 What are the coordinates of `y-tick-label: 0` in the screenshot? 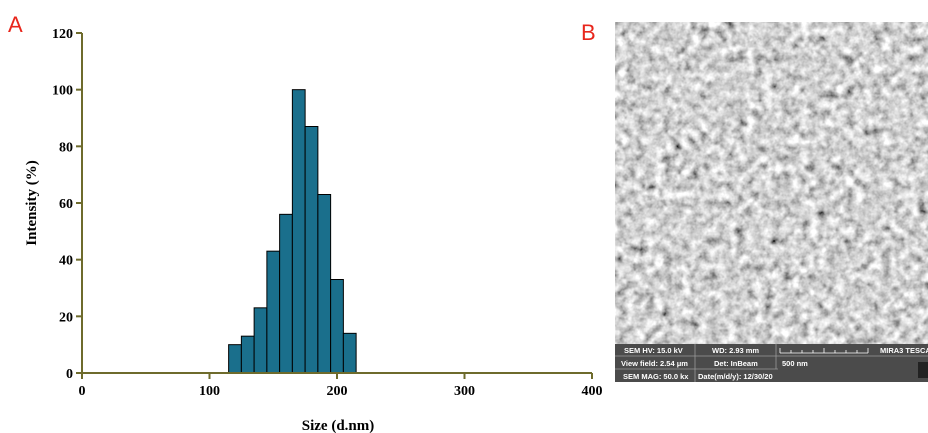 It's located at (69, 374).